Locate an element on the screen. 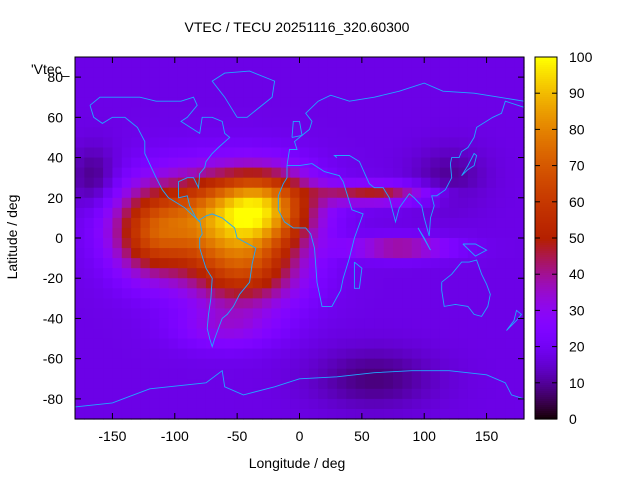  x-tick-label: -150 is located at coordinates (112, 436).